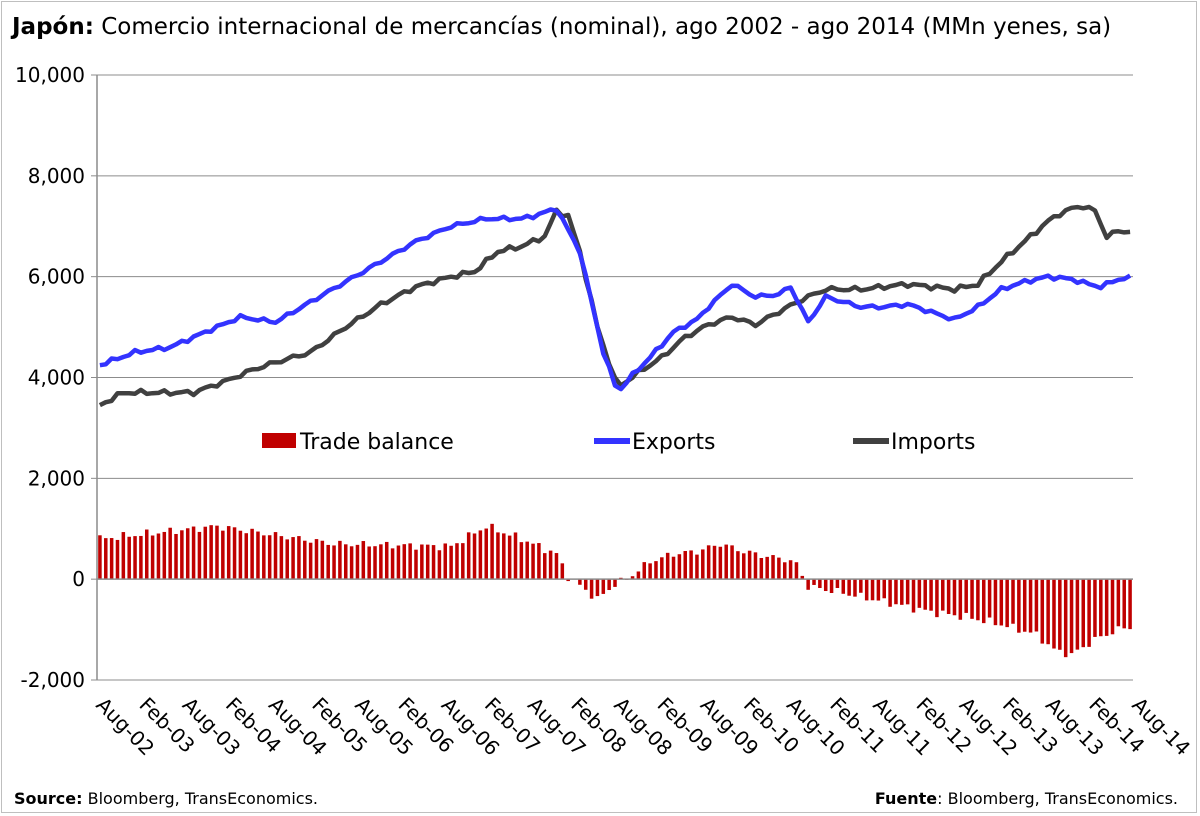  Describe the element at coordinates (1057, 798) in the screenshot. I see `fuente-text: : Bloomberg, TransEconomics.` at that location.